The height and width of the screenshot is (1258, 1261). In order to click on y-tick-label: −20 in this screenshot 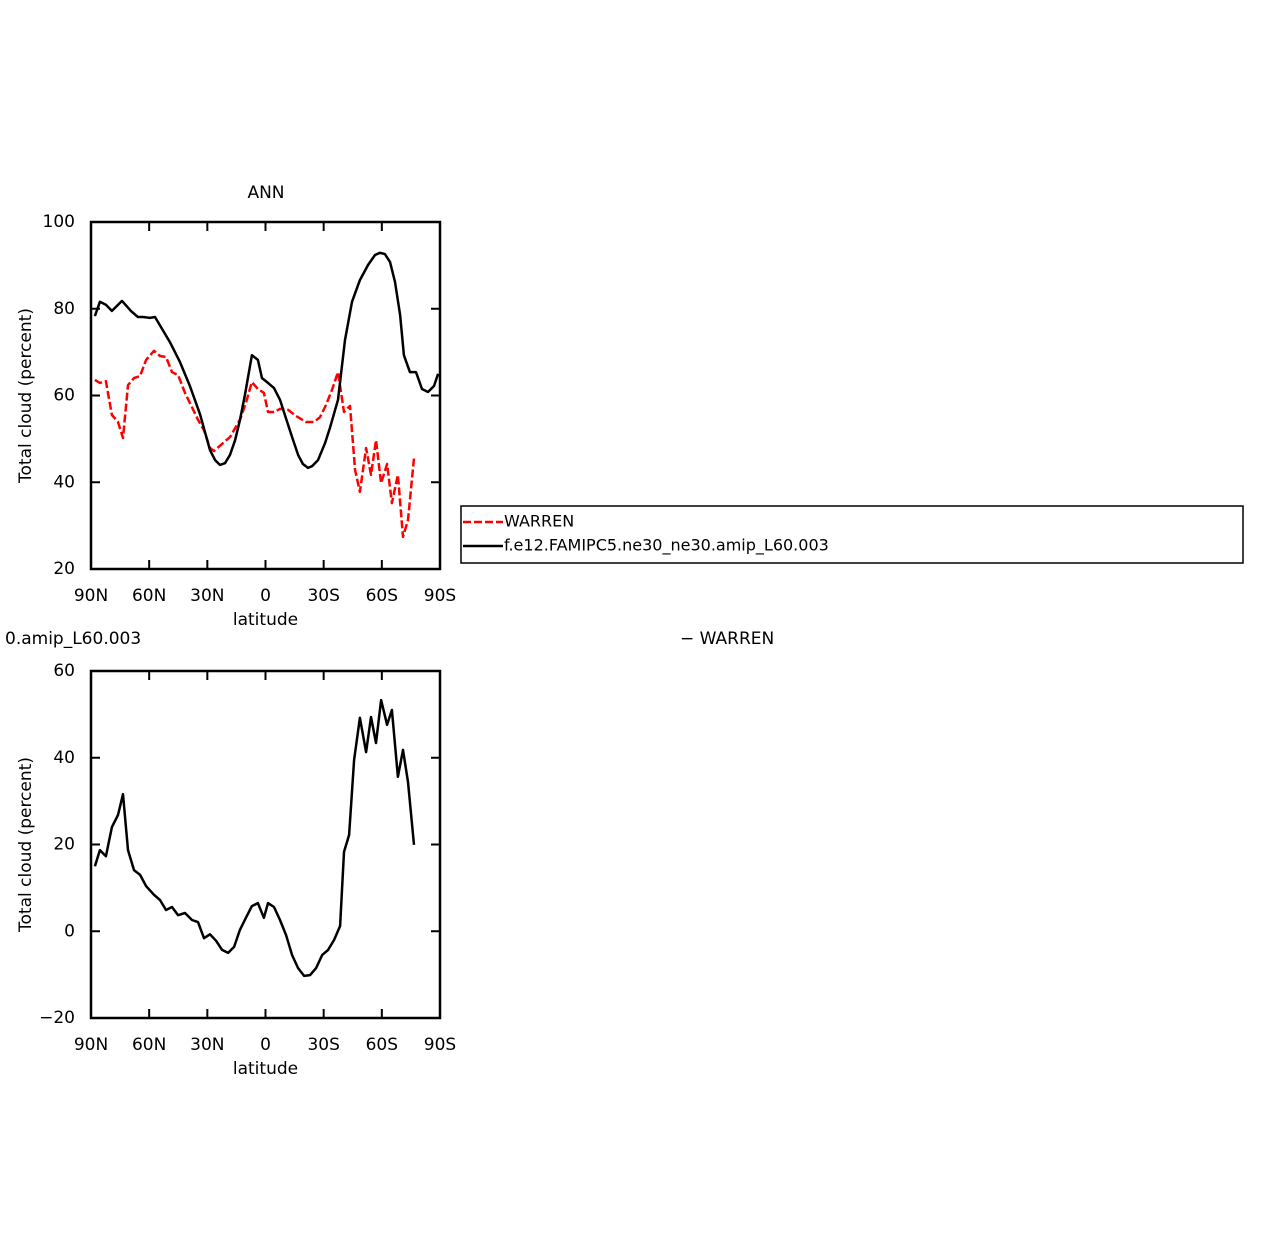, I will do `click(57, 1018)`.